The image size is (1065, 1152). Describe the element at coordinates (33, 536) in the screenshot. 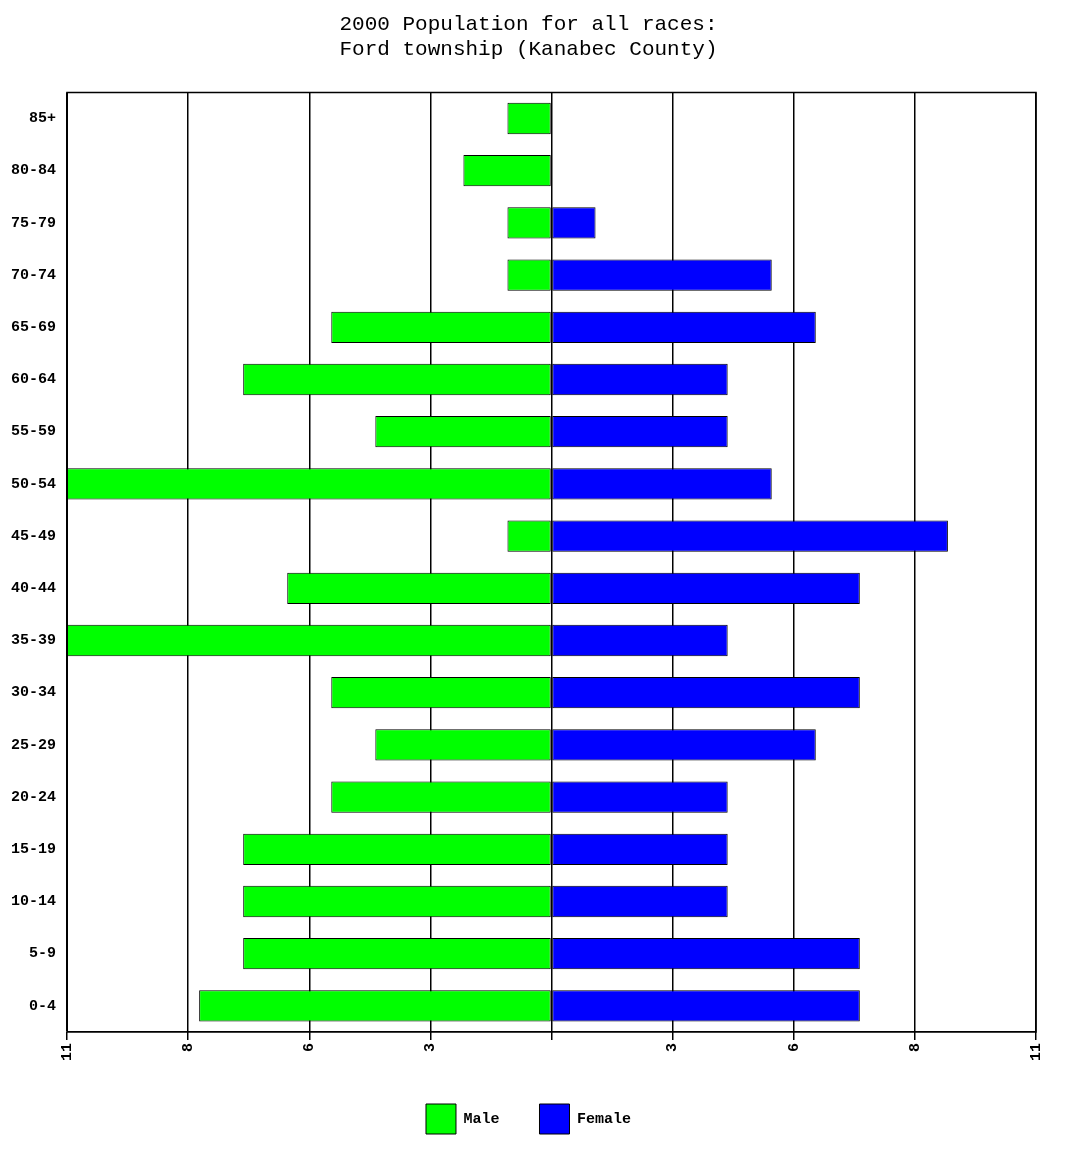

I see `y-tick-label: 45-49` at that location.